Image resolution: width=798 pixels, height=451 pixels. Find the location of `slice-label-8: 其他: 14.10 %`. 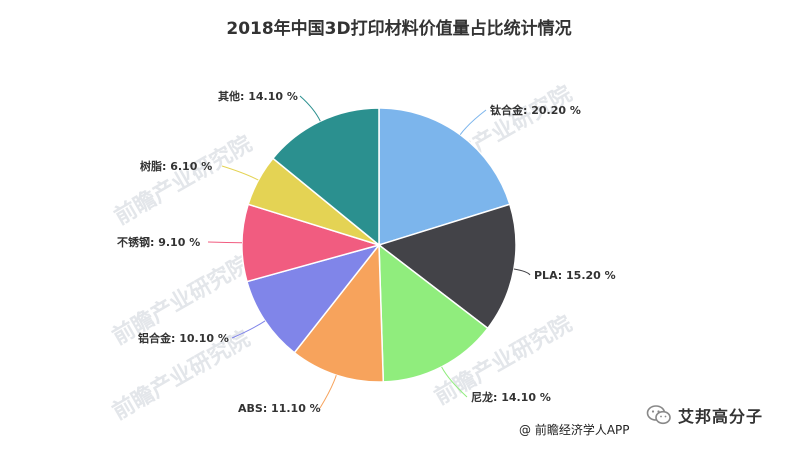

slice-label-8: 其他: 14.10 % is located at coordinates (258, 96).